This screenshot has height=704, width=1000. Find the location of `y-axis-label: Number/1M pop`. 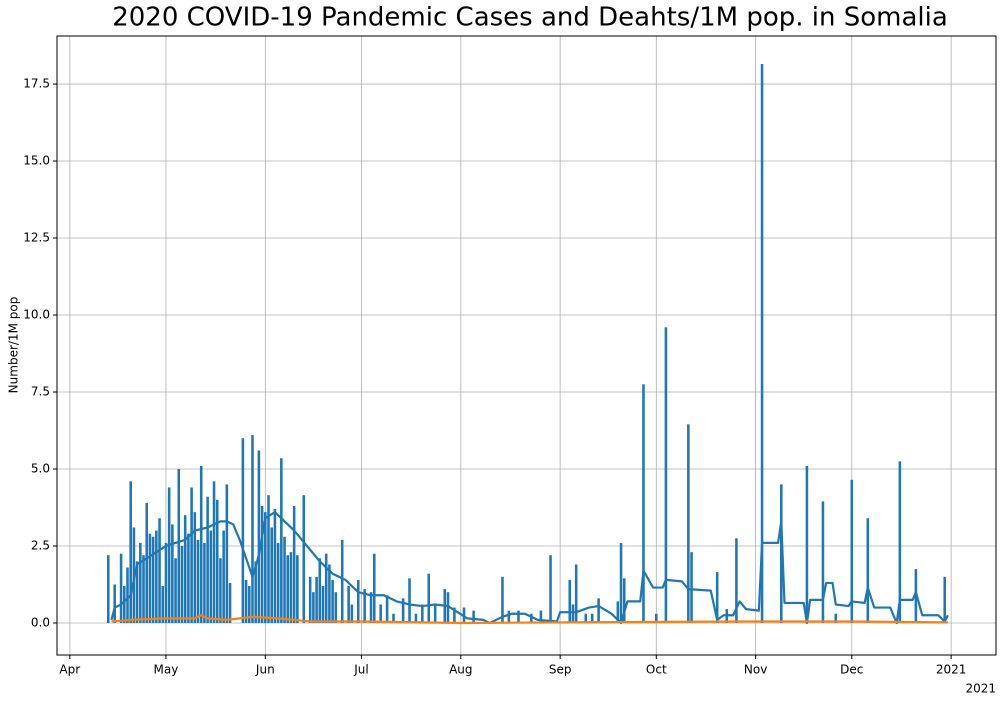

y-axis-label: Number/1M pop is located at coordinates (14, 345).